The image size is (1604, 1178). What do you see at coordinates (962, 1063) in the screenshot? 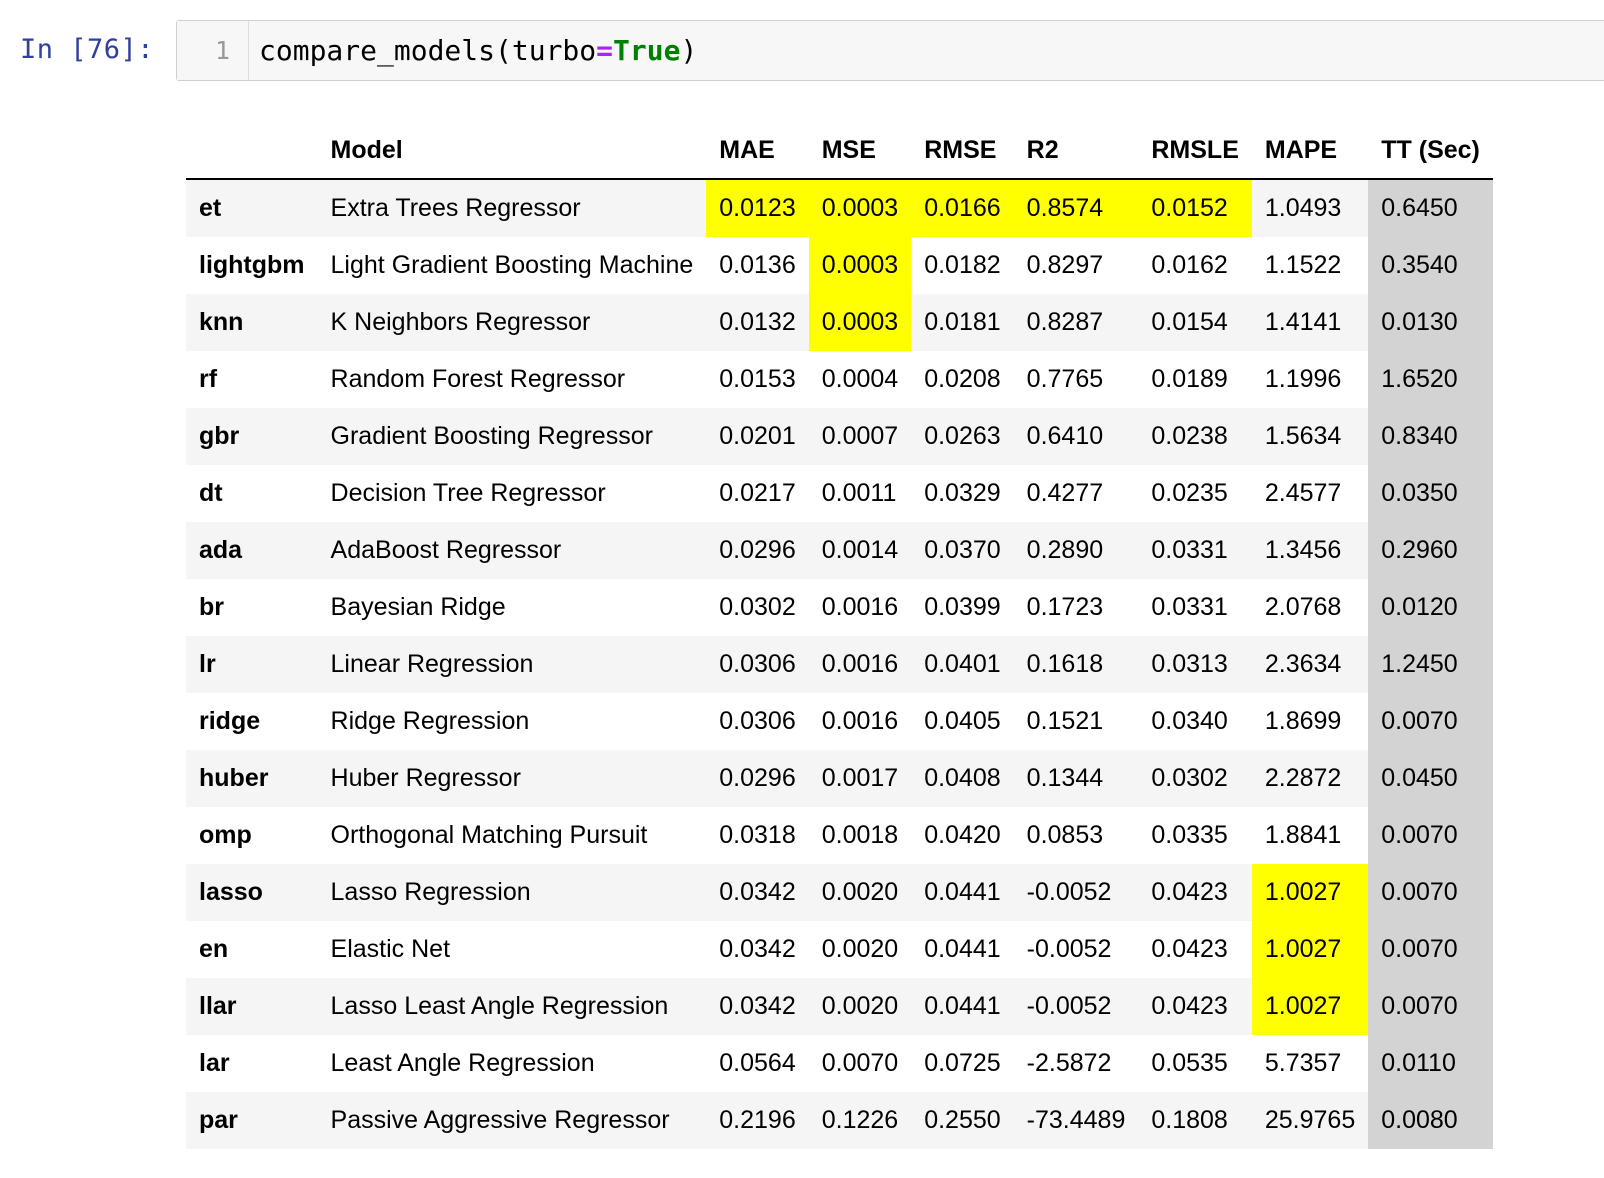
I see `rmse-cell: 0.0725` at bounding box center [962, 1063].